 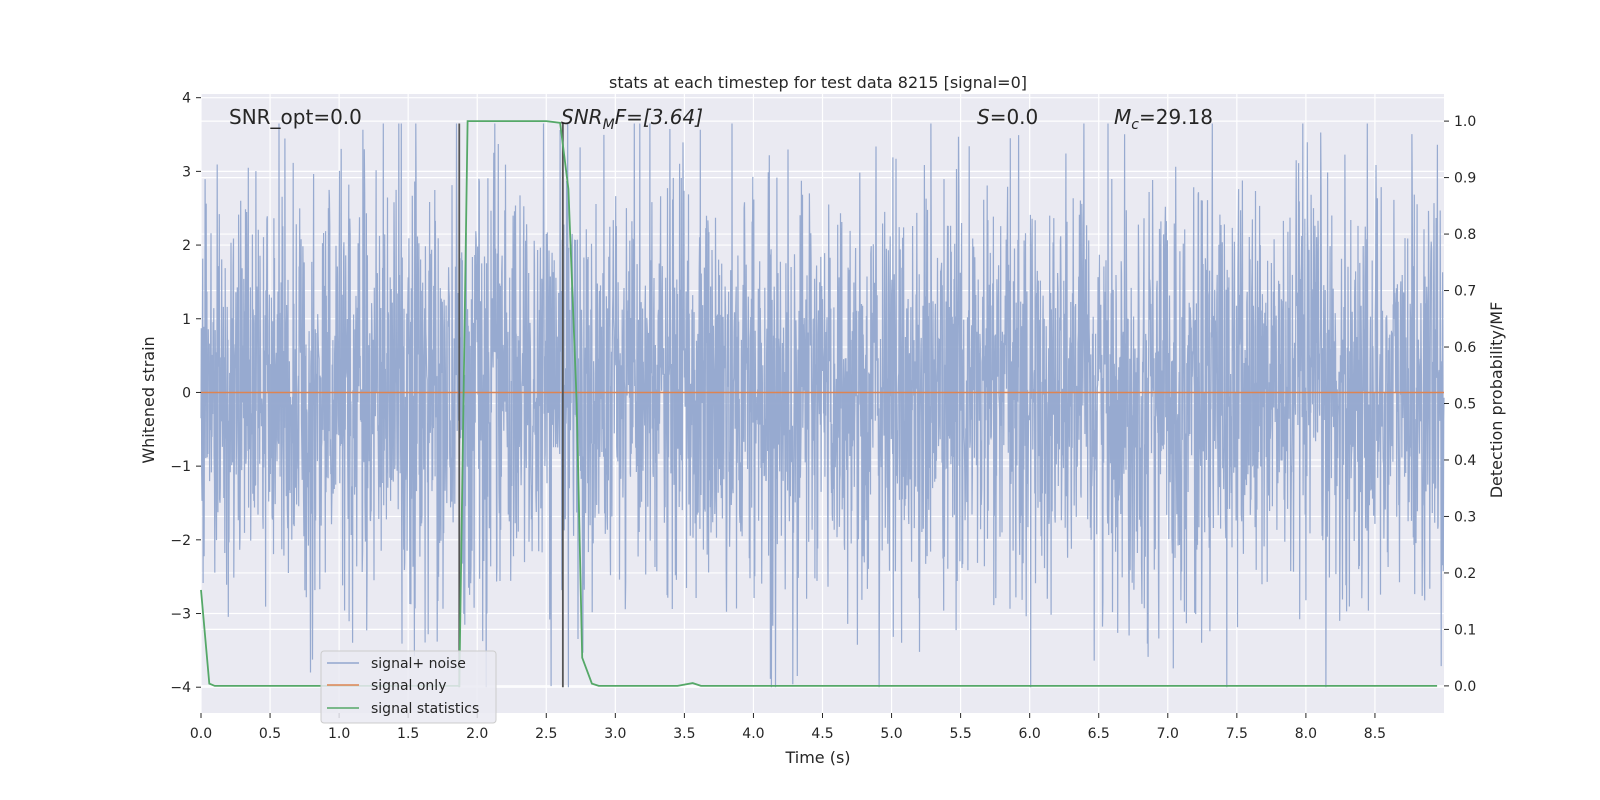 I want to click on x-tick-label: 4.5, so click(x=822, y=734).